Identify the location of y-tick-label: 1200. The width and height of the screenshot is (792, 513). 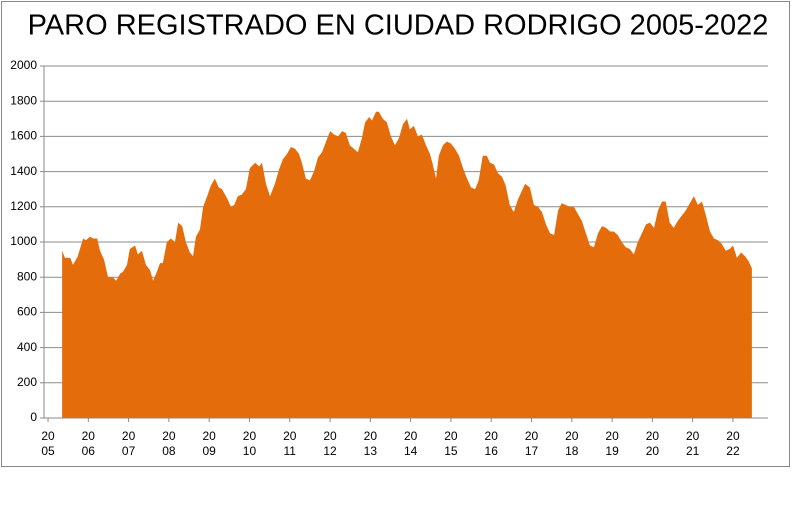
(23, 206).